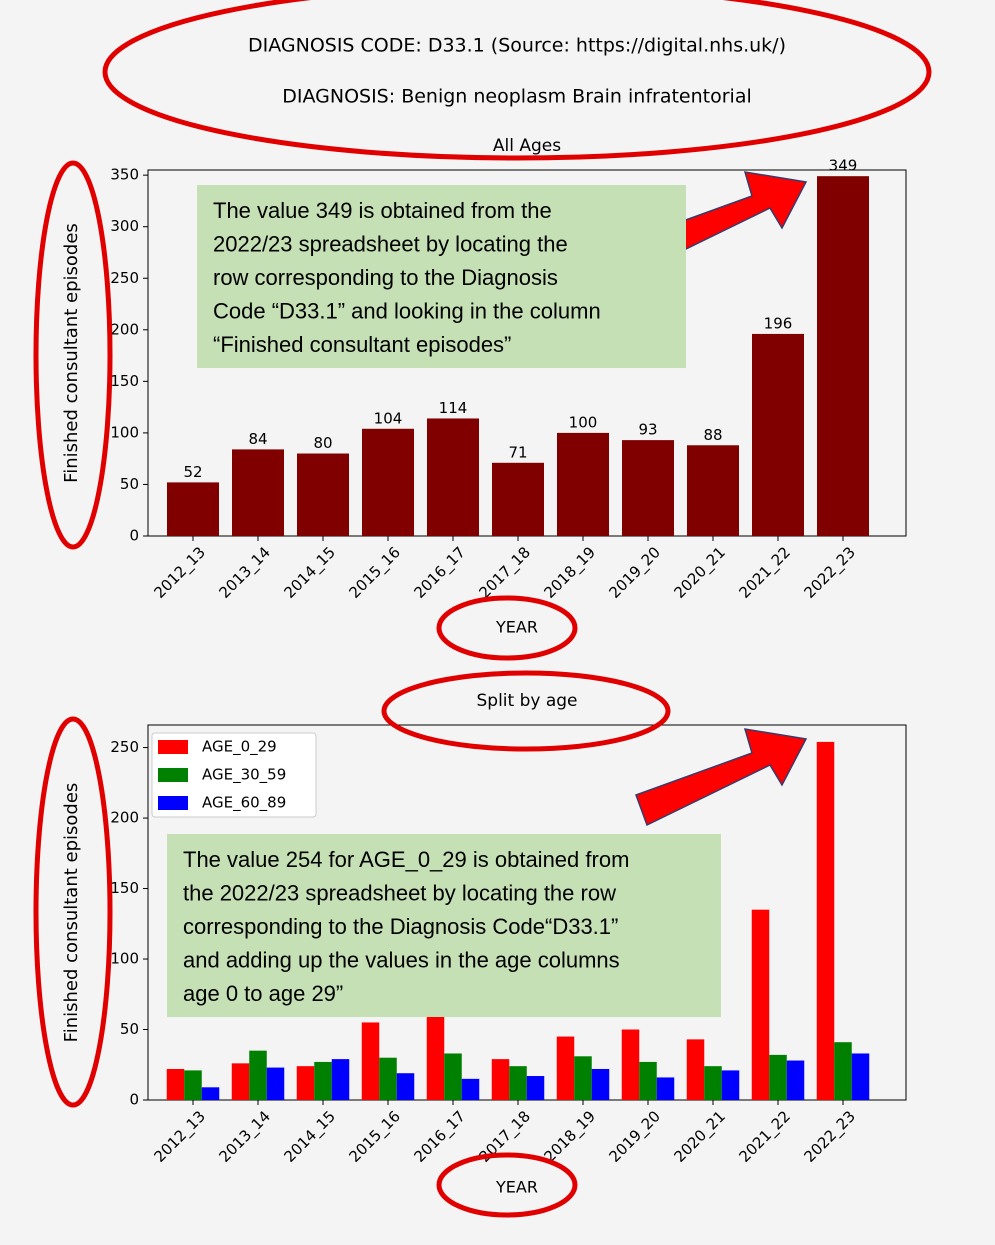 The image size is (995, 1245). What do you see at coordinates (527, 146) in the screenshot?
I see `chart-title: All Ages` at bounding box center [527, 146].